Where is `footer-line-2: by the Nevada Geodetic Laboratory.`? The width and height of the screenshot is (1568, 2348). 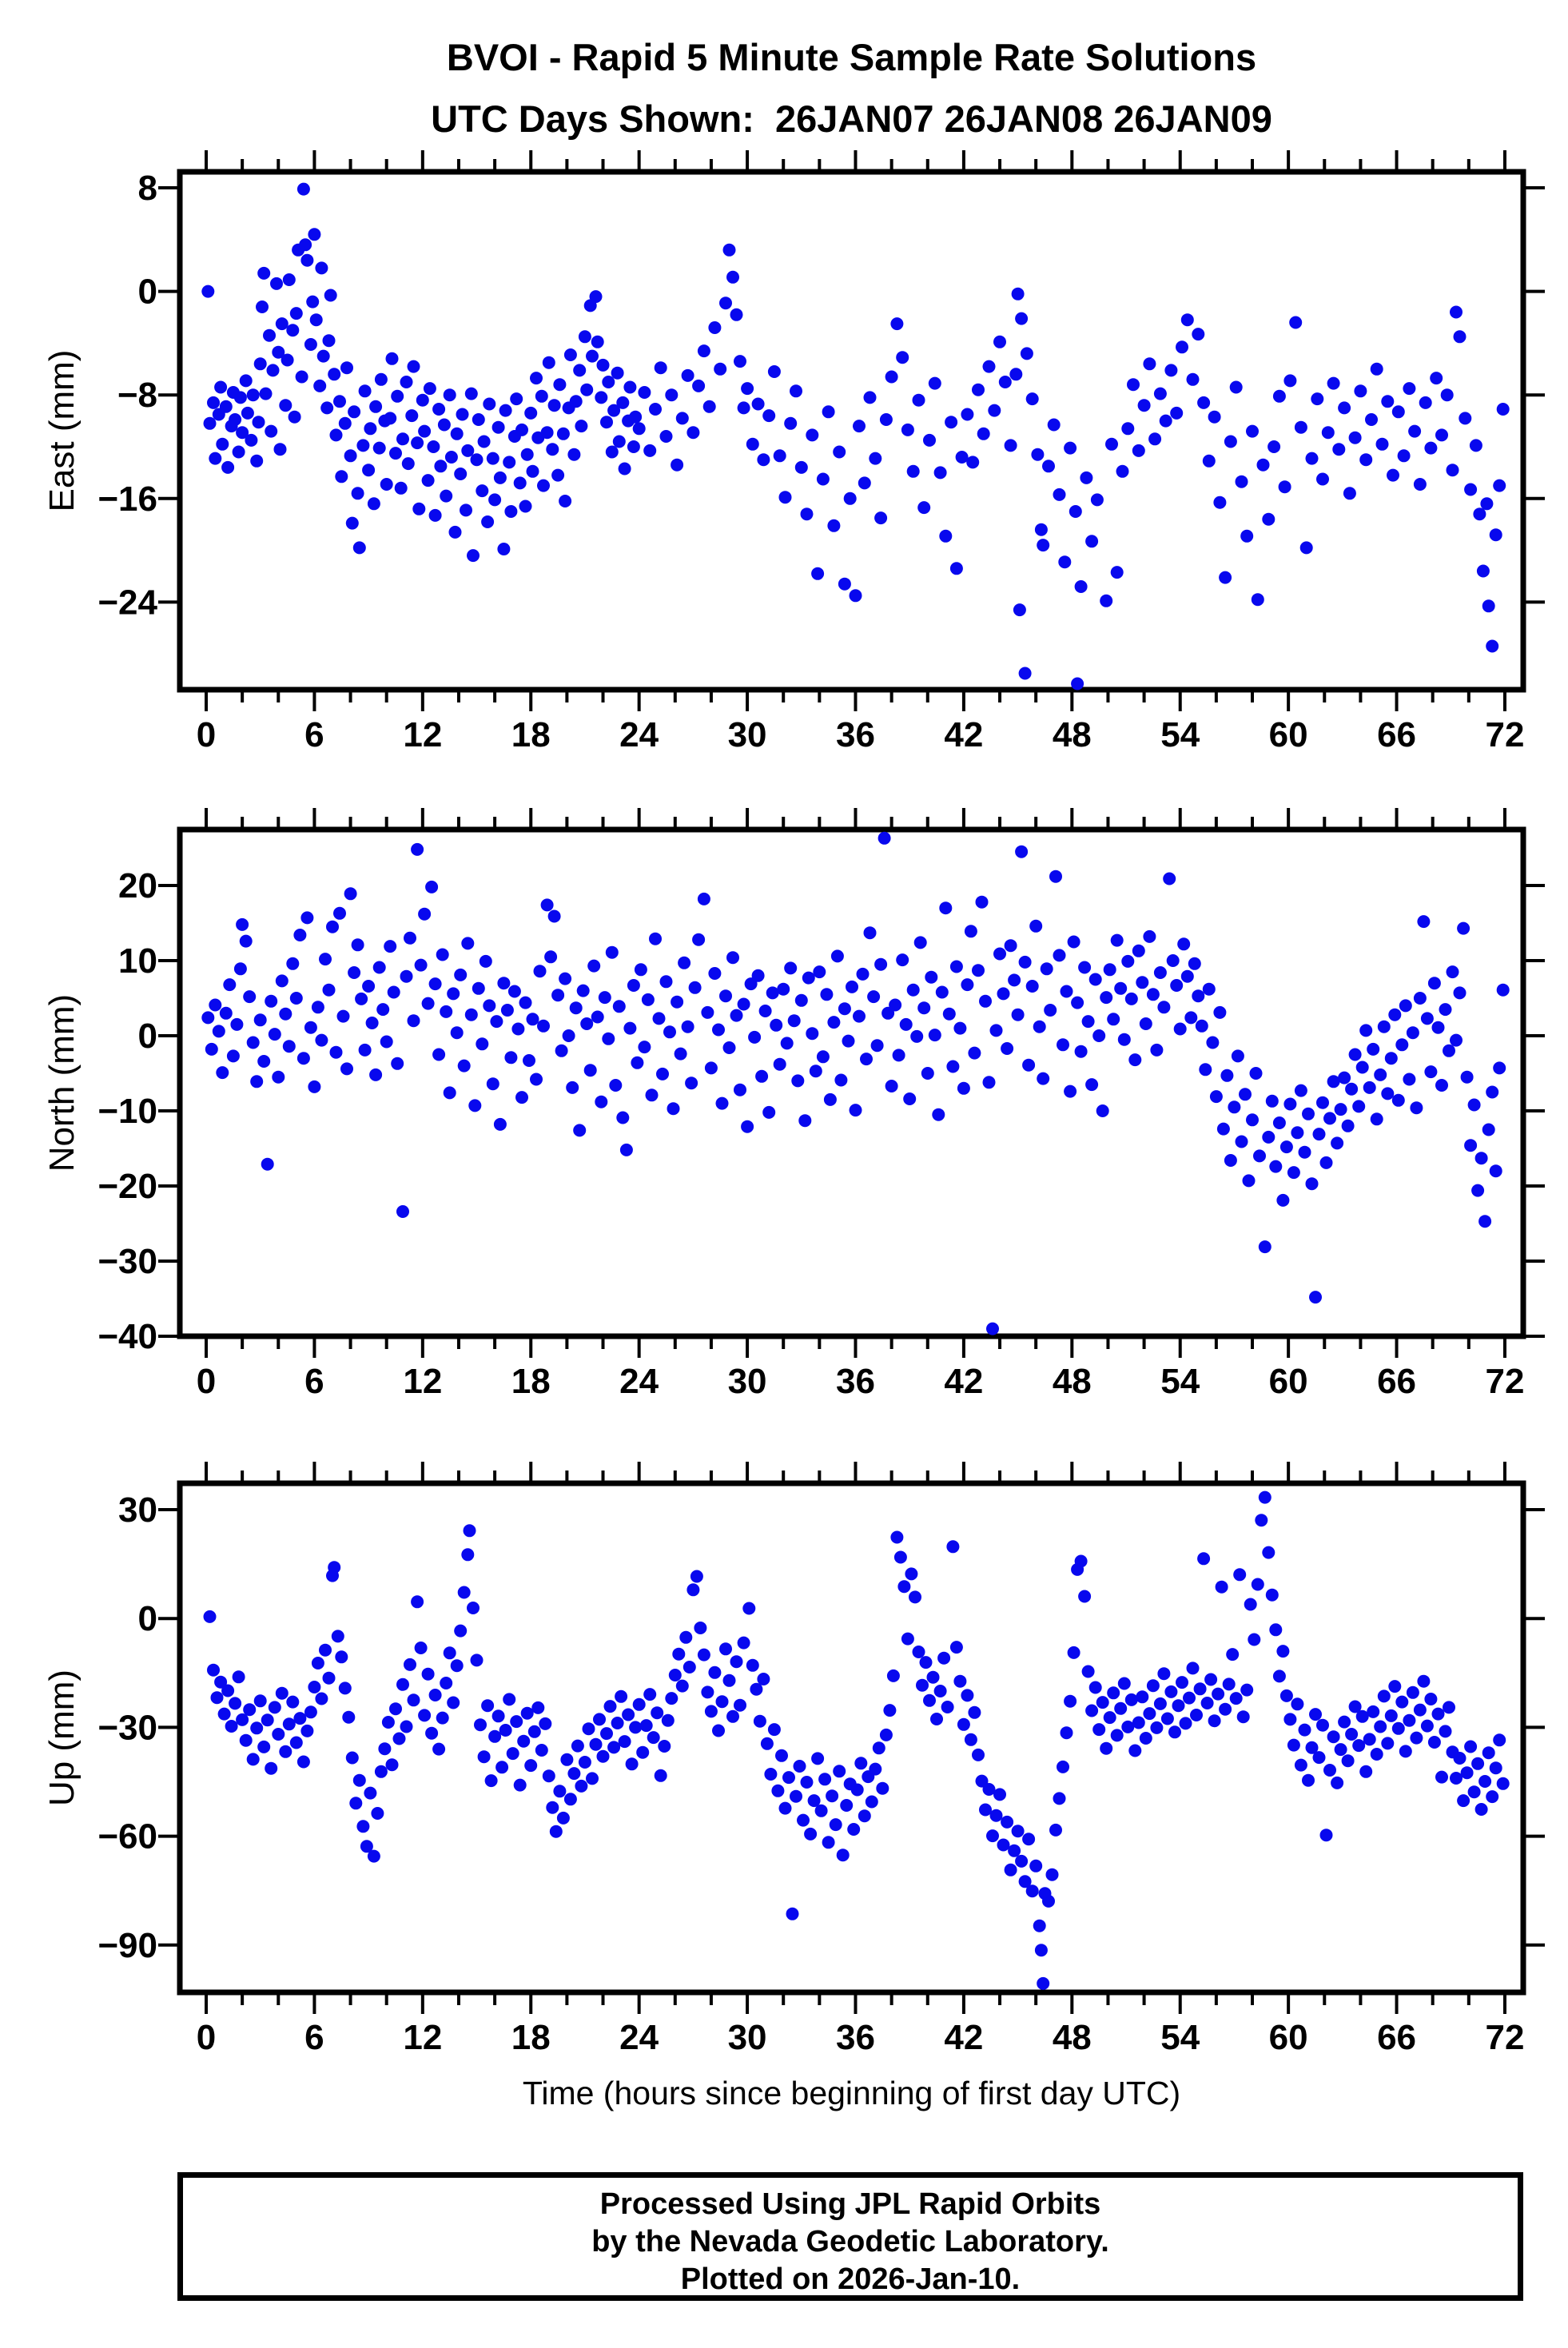 footer-line-2: by the Nevada Geodetic Laboratory. is located at coordinates (850, 2241).